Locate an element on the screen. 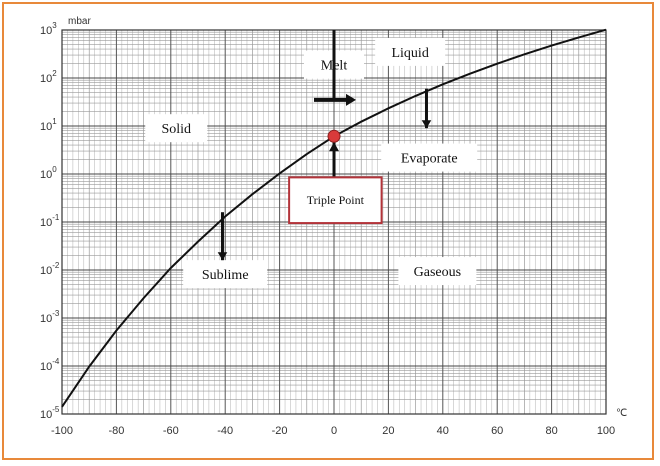 The width and height of the screenshot is (660, 466). region-label-gaseous: Gaseous is located at coordinates (437, 271).